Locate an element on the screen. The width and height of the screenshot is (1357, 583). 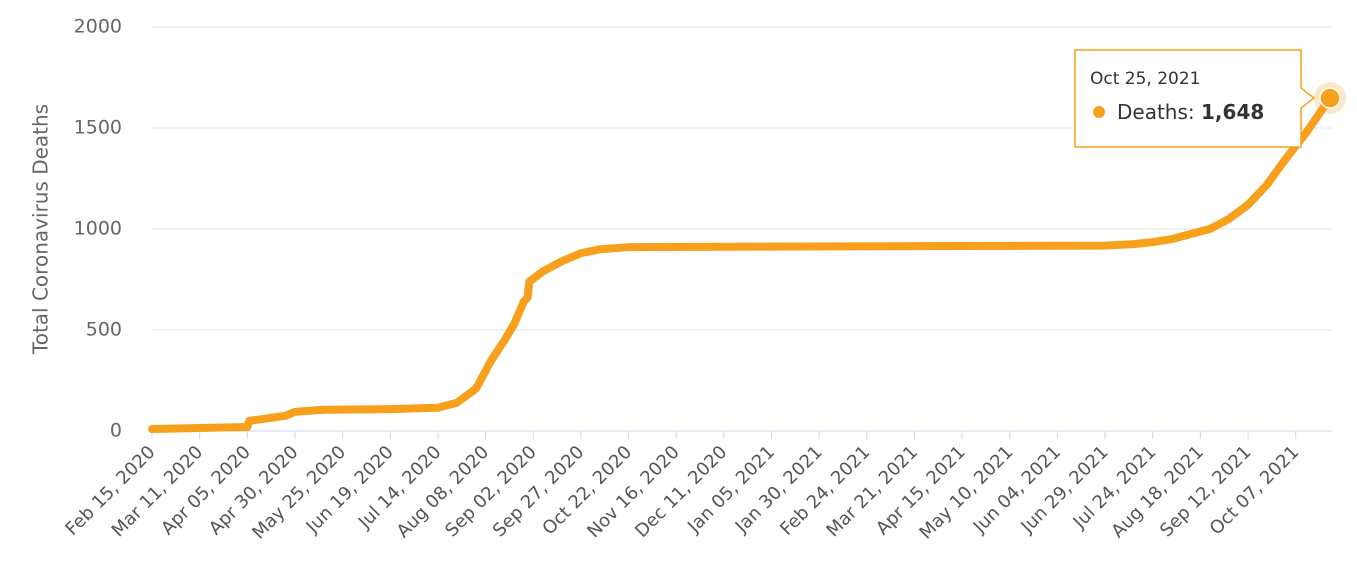
tooltip-row: Deaths: 1,648 is located at coordinates (1190, 112).